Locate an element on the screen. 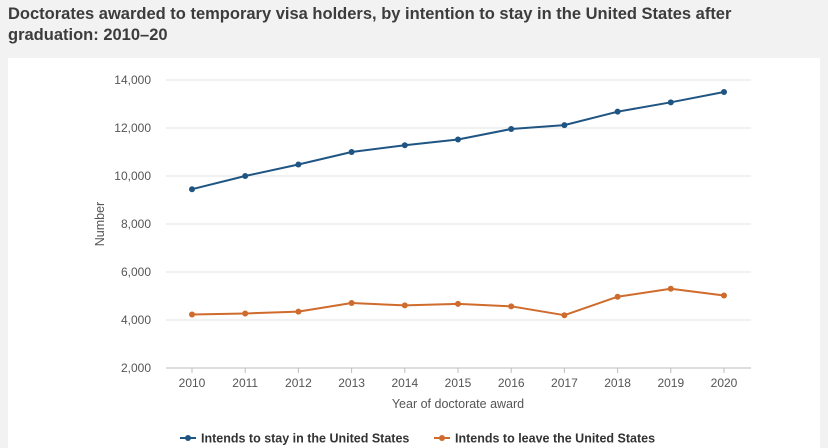 This screenshot has width=828, height=448. x-tick-label: 2012 is located at coordinates (298, 383).